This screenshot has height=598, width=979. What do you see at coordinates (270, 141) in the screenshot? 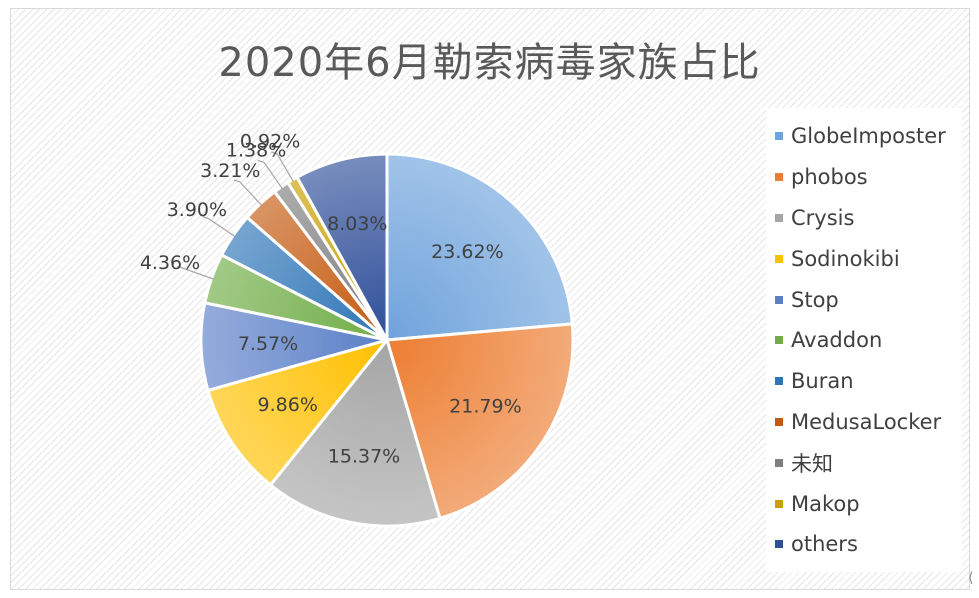
I see `data-label-makop: 0.92%` at bounding box center [270, 141].